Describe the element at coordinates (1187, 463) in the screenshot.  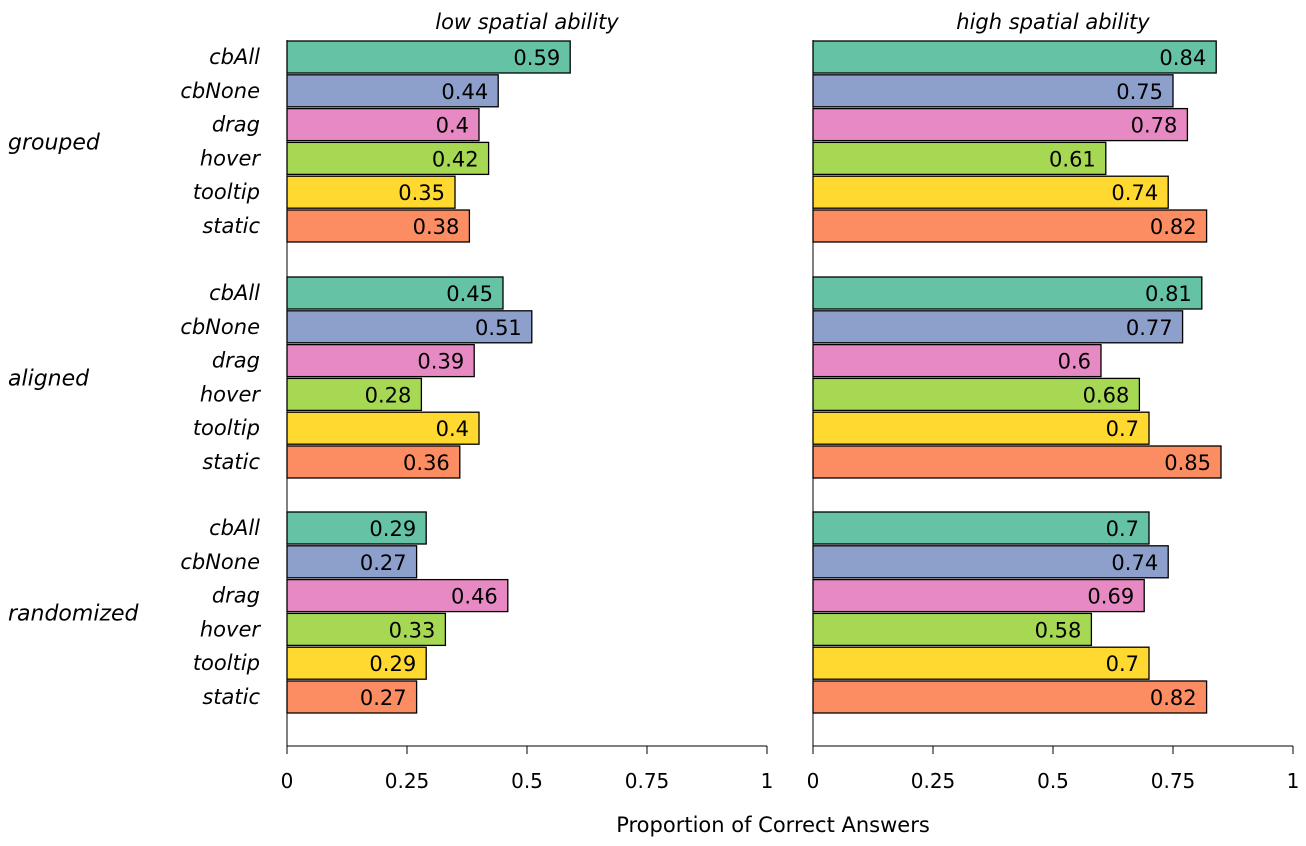
I see `value-label-high-aligned-static: 0.85` at that location.